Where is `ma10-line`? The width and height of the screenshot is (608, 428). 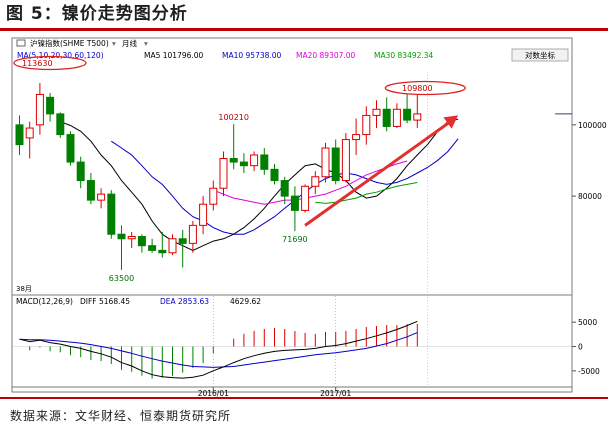
ma10-line is located at coordinates (285, 186).